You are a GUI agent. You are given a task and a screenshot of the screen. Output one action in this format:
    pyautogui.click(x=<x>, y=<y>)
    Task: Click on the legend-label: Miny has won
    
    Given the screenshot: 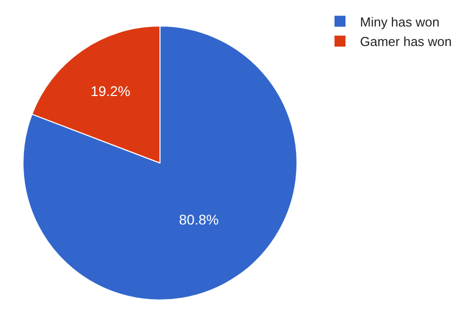 What is the action you would take?
    pyautogui.click(x=400, y=22)
    